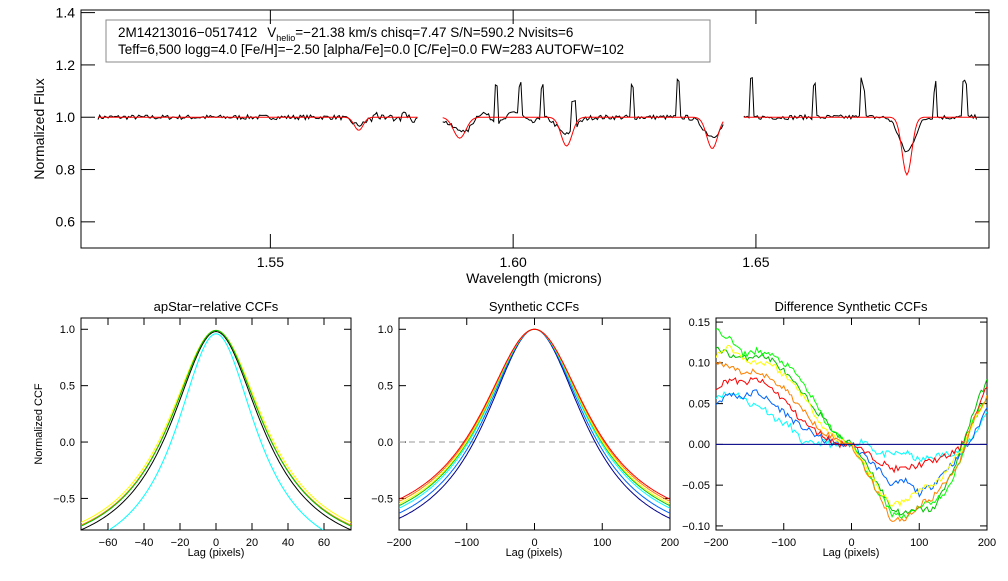 The height and width of the screenshot is (581, 1008). I want to click on synthetic-ccf-line-s2, so click(534, 421).